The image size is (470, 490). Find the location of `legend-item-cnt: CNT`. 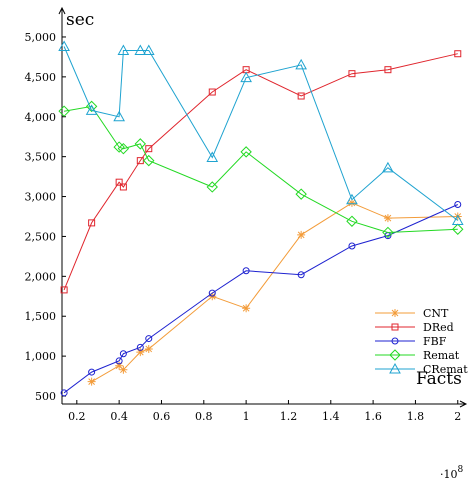

legend-item-cnt: CNT is located at coordinates (412, 313).